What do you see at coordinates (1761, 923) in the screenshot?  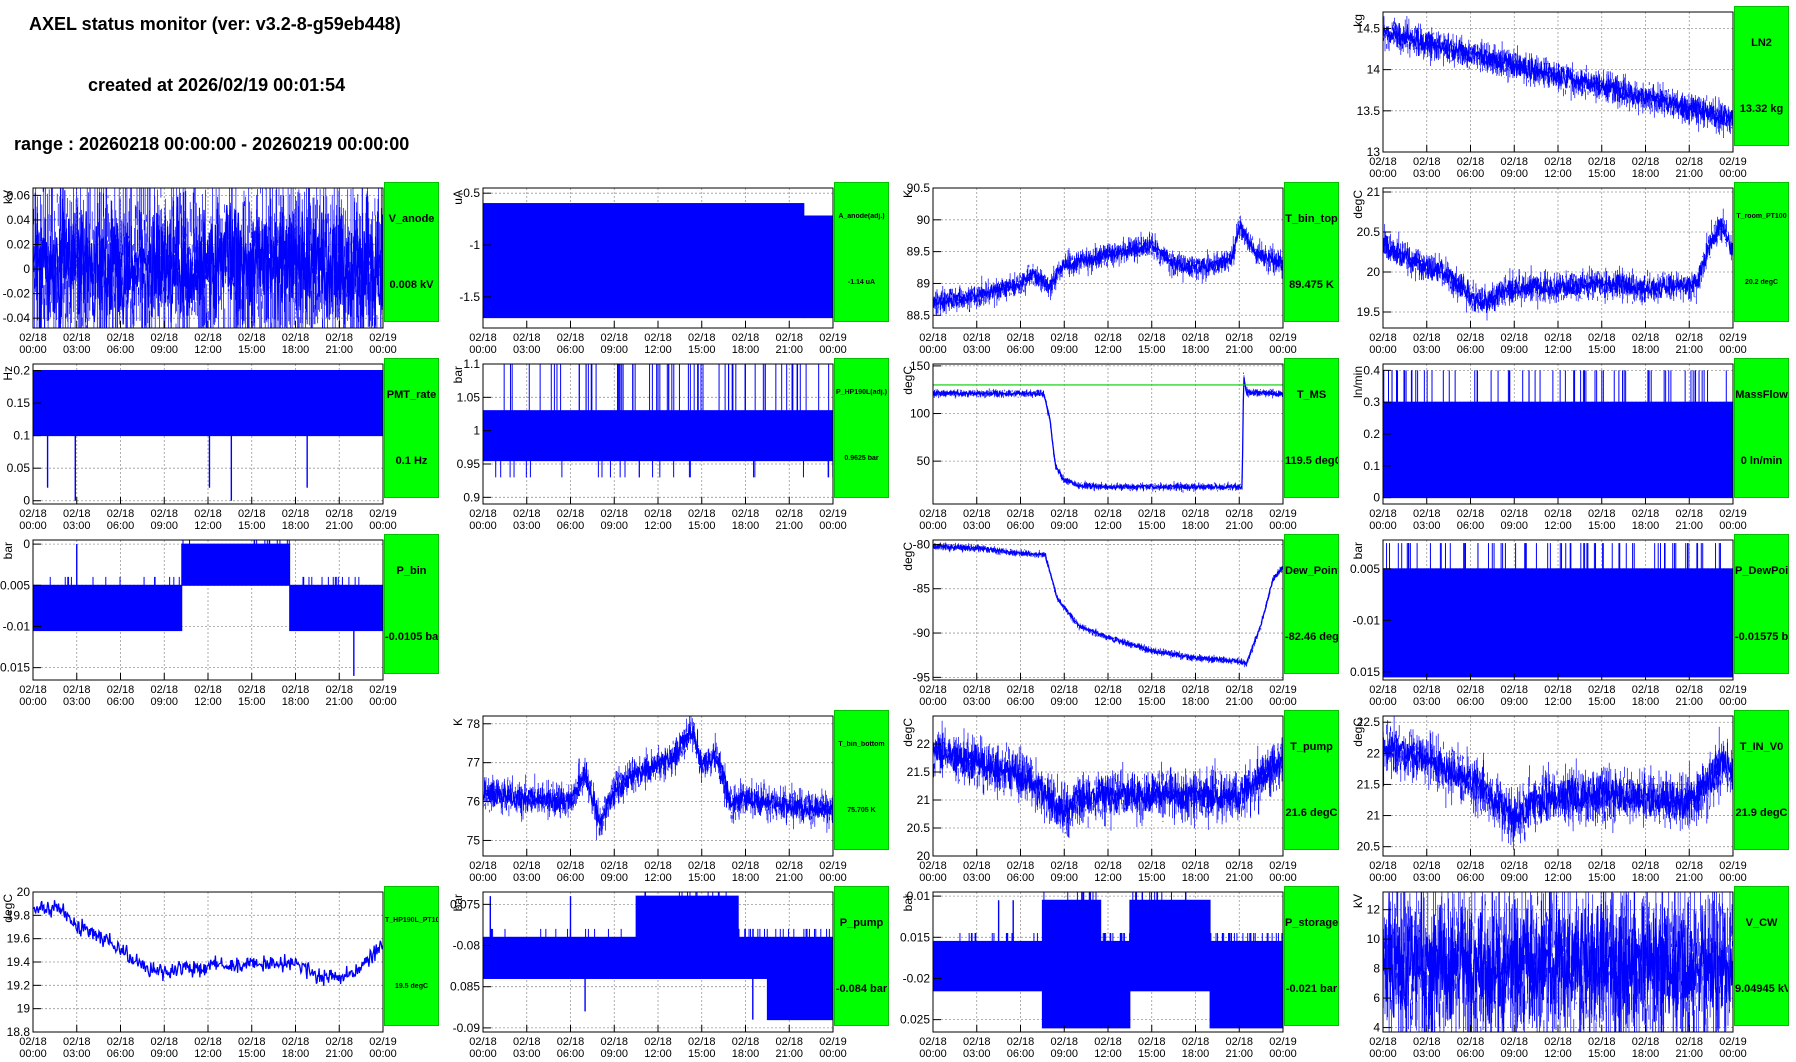 I see `status-name: V_CW` at bounding box center [1761, 923].